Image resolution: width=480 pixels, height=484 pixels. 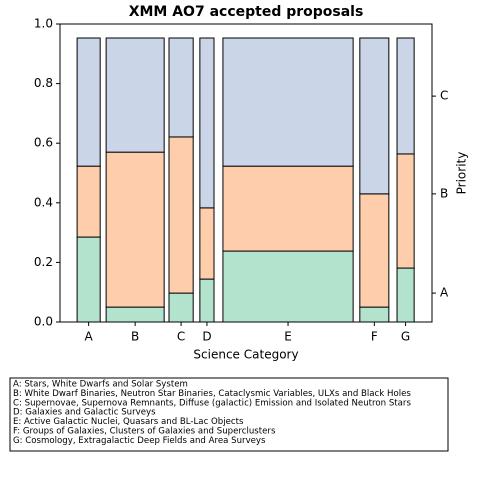 I want to click on legend-text: A: Stars, White Dwarfs and Solar System, so click(x=100, y=385).